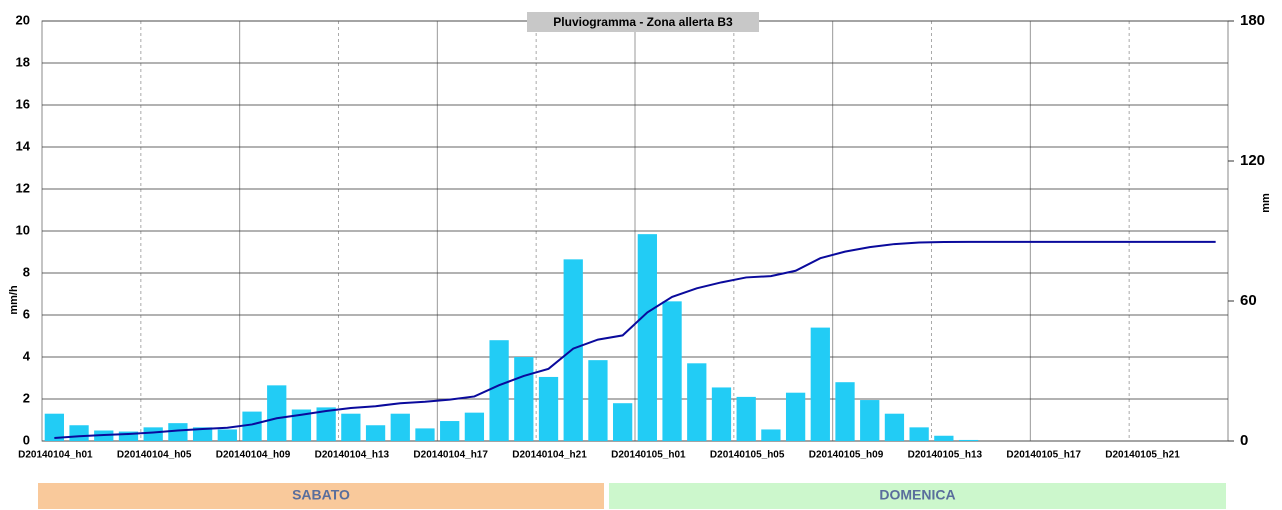 The image size is (1282, 510). Describe the element at coordinates (23, 229) in the screenshot. I see `y-tick-label: 10` at that location.